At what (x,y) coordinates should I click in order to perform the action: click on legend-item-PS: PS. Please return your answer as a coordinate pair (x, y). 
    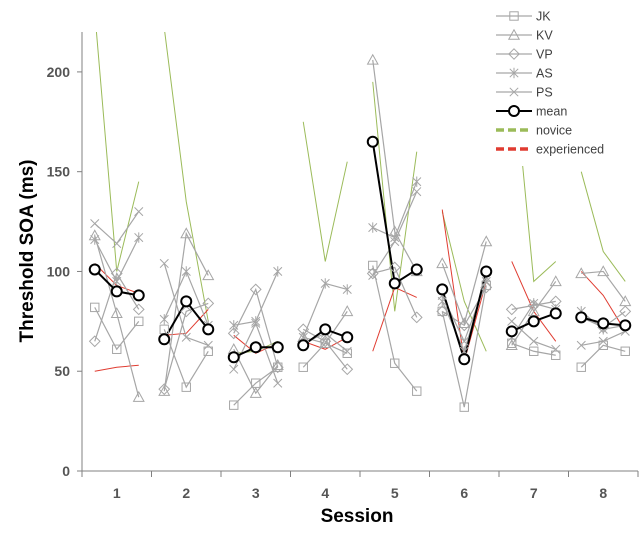
    Looking at the image, I should click on (524, 93).